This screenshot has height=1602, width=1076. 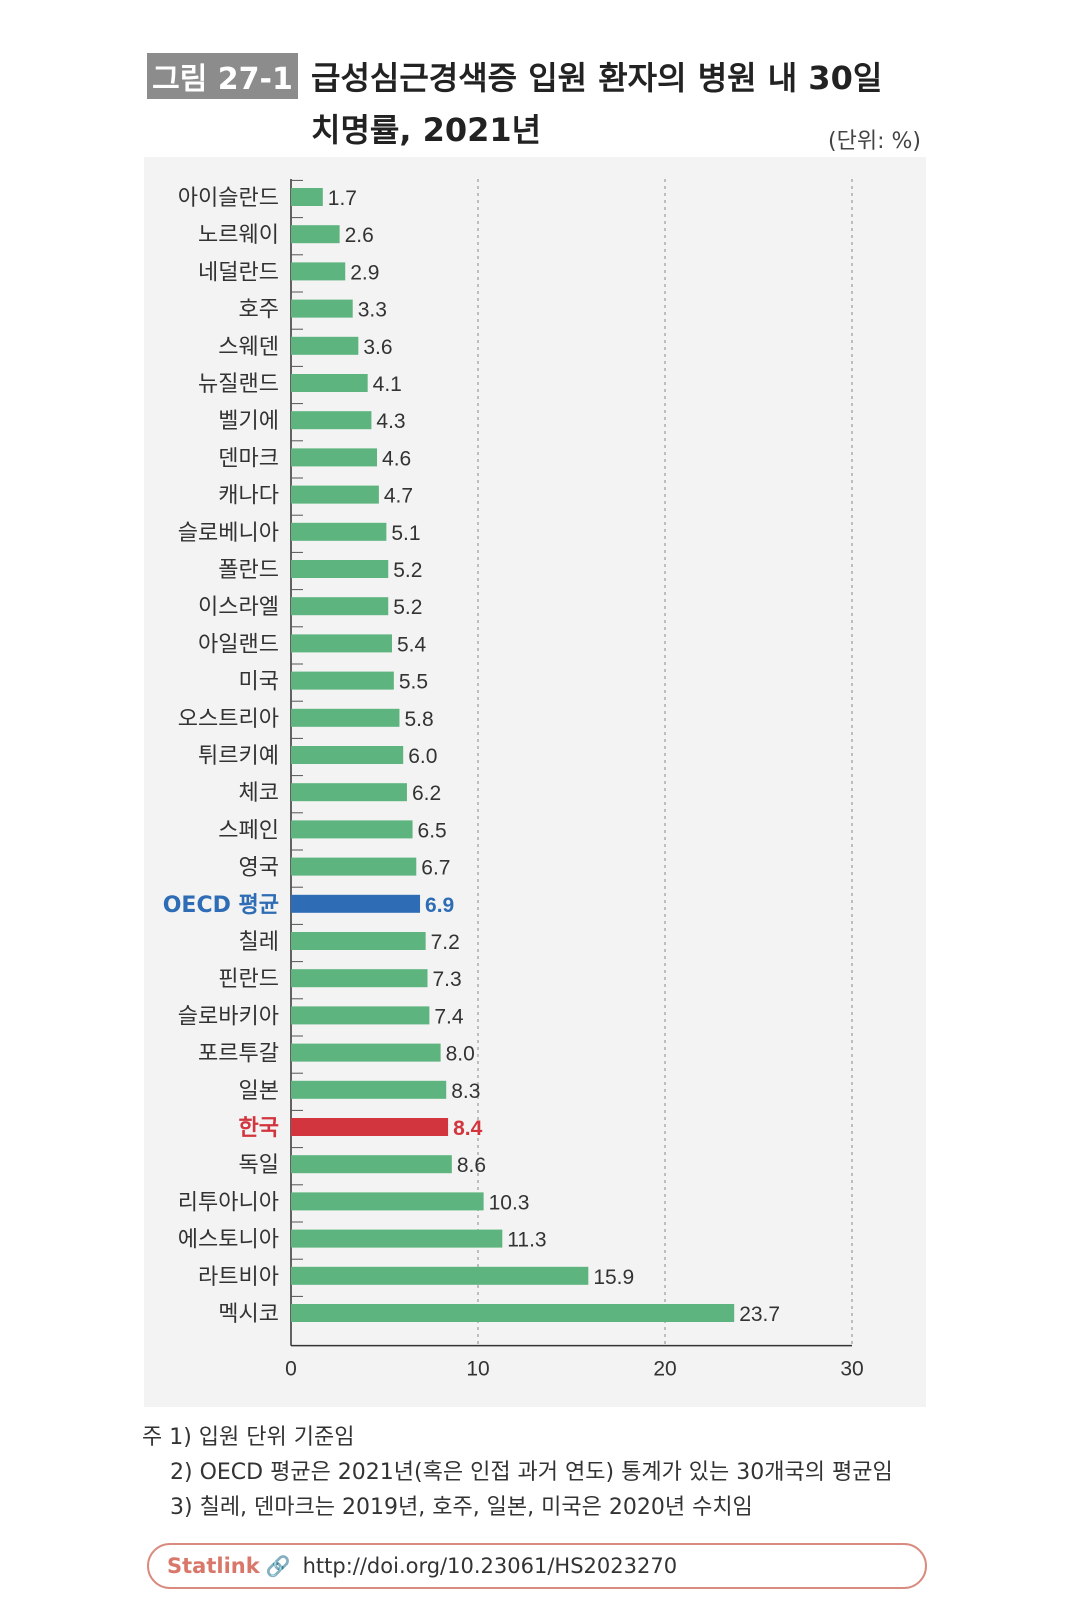 I want to click on value-label: 4.3, so click(x=390, y=421).